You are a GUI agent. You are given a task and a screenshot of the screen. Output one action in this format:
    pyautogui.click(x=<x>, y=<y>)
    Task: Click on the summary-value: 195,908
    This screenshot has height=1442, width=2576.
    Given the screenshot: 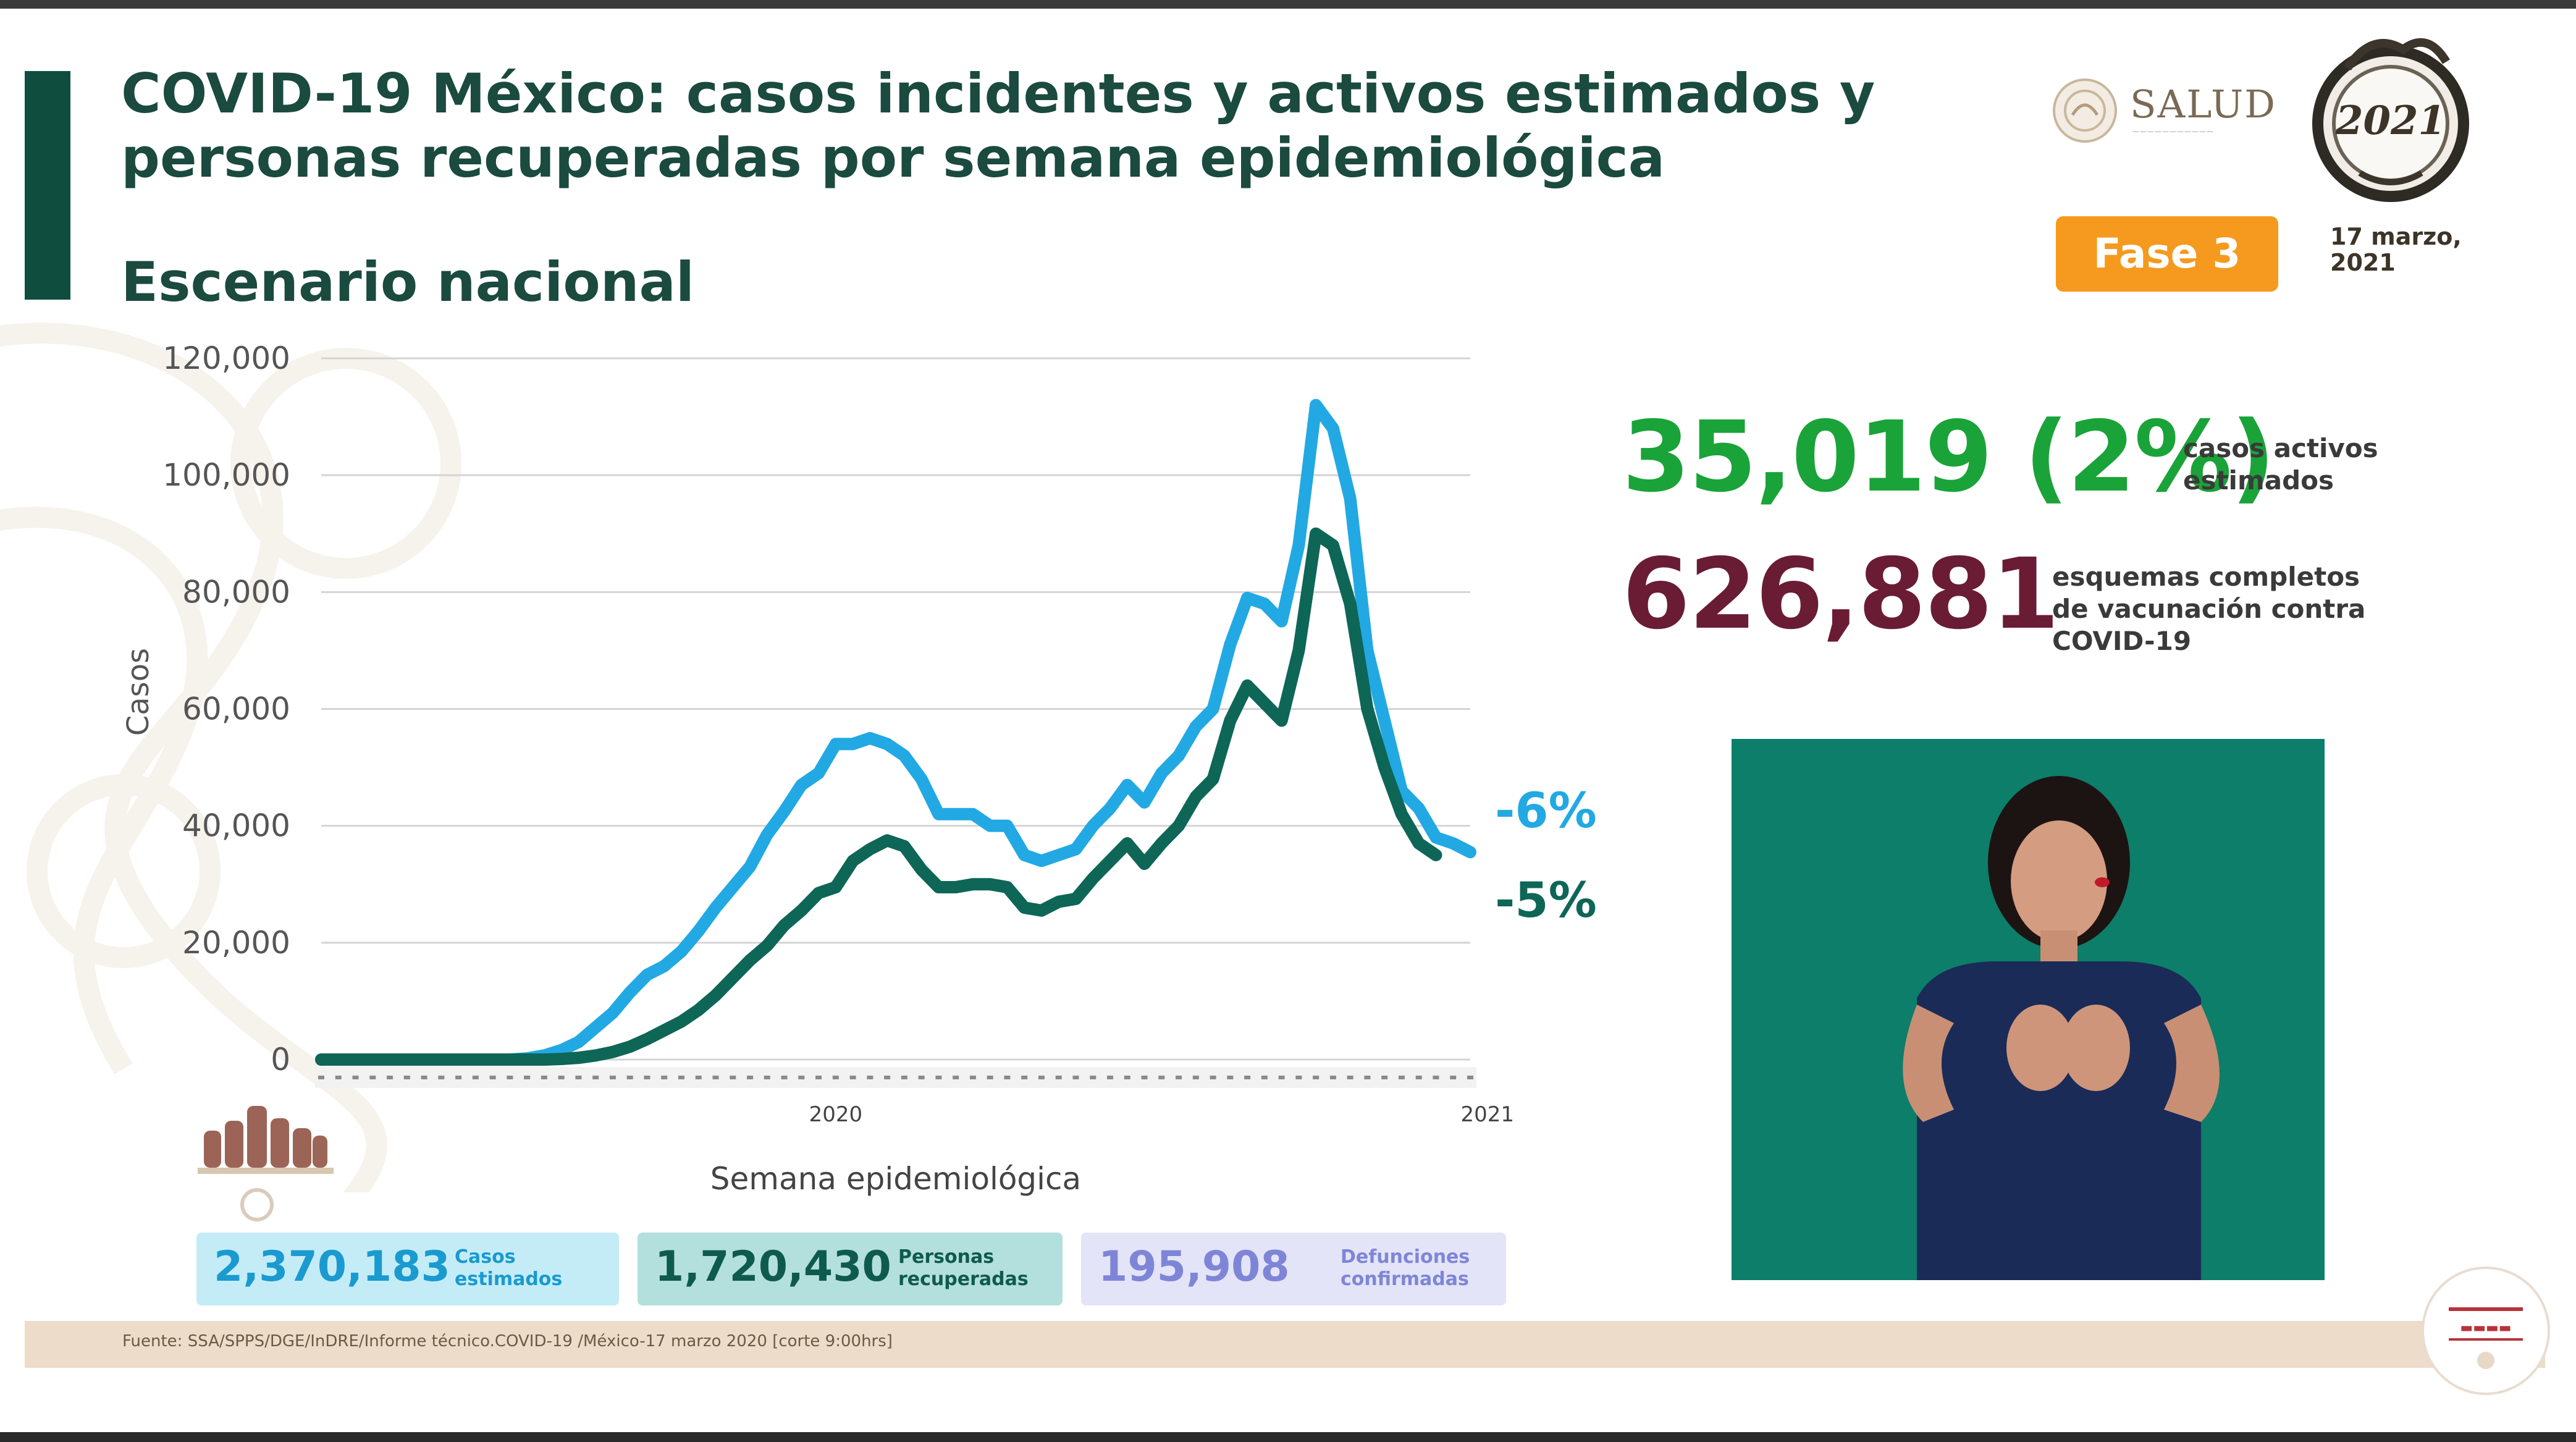 What is the action you would take?
    pyautogui.click(x=1194, y=1266)
    